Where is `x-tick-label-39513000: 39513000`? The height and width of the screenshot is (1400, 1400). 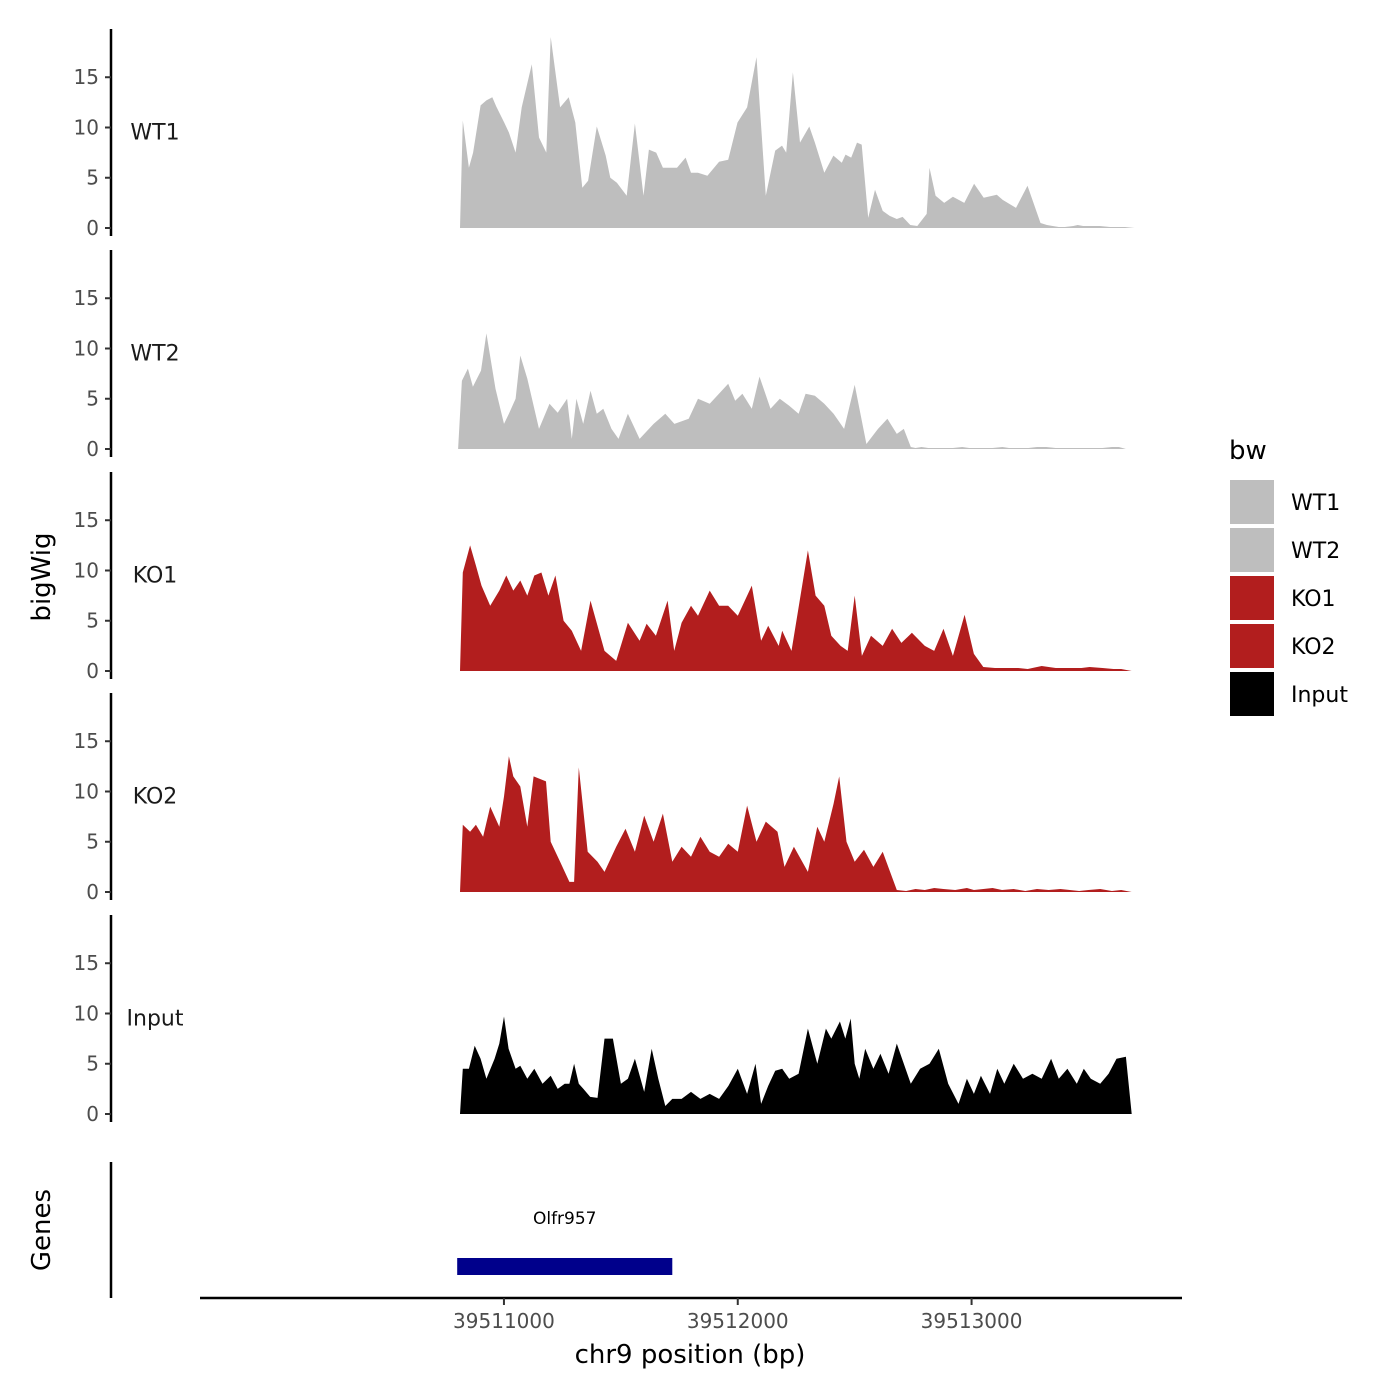
x-tick-label-39513000: 39513000 is located at coordinates (972, 1321).